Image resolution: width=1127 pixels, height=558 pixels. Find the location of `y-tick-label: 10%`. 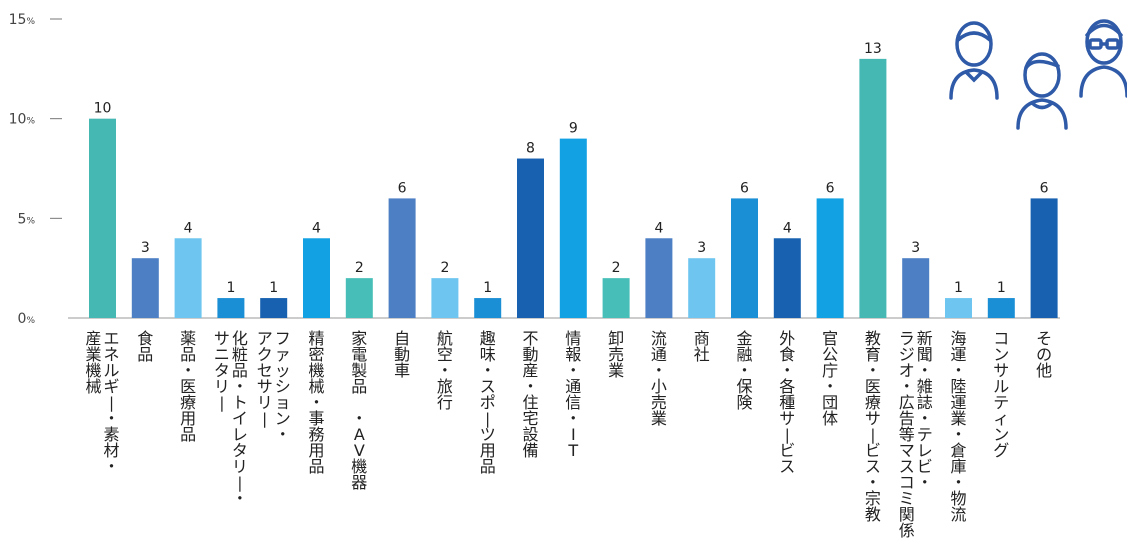

y-tick-label: 10% is located at coordinates (22, 120).